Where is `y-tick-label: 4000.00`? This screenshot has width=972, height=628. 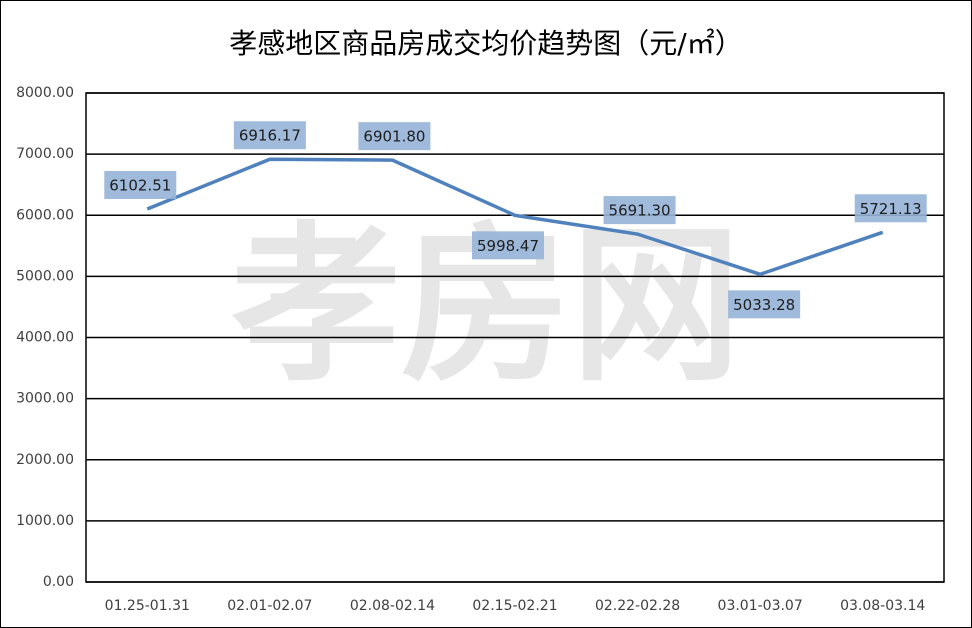 y-tick-label: 4000.00 is located at coordinates (45, 338).